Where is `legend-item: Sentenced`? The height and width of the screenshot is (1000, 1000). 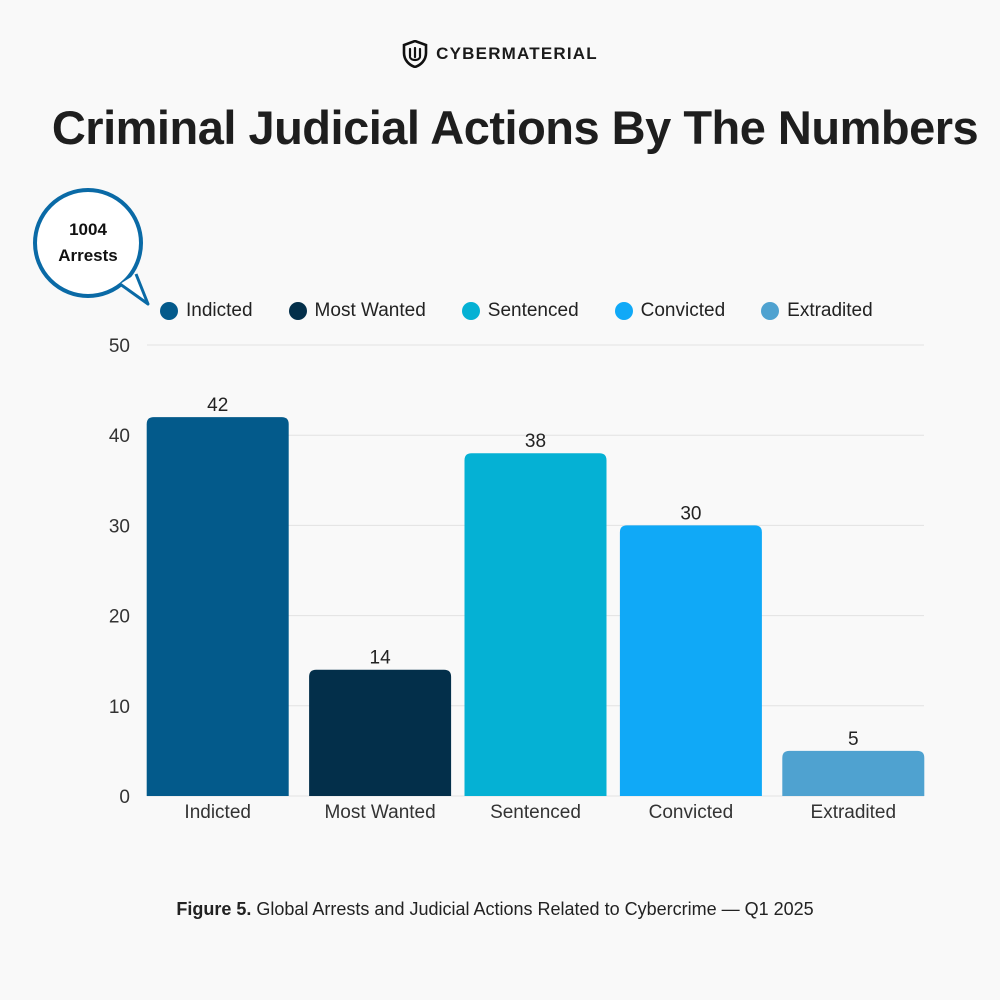
legend-item: Sentenced is located at coordinates (520, 311).